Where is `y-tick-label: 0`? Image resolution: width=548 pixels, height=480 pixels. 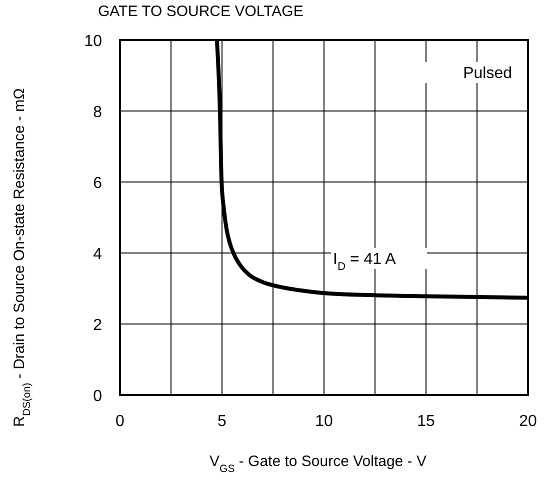 y-tick-label: 0 is located at coordinates (97, 396).